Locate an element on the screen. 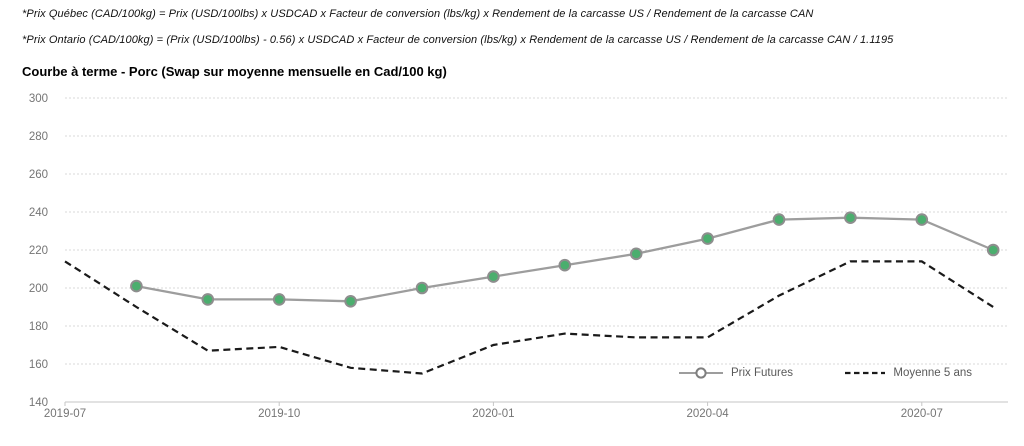 The height and width of the screenshot is (446, 1024). y-tick-label: 220 is located at coordinates (38, 251).